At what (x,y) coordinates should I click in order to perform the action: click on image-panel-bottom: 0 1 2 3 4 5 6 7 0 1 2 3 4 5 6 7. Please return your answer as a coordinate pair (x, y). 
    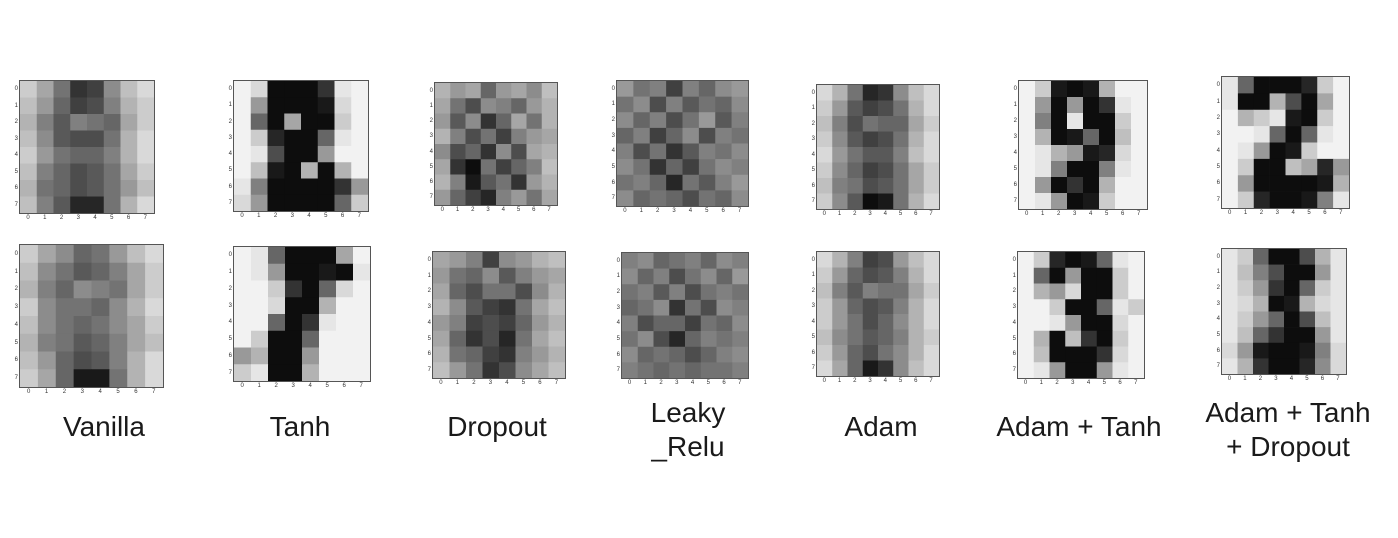
    Looking at the image, I should click on (683, 319).